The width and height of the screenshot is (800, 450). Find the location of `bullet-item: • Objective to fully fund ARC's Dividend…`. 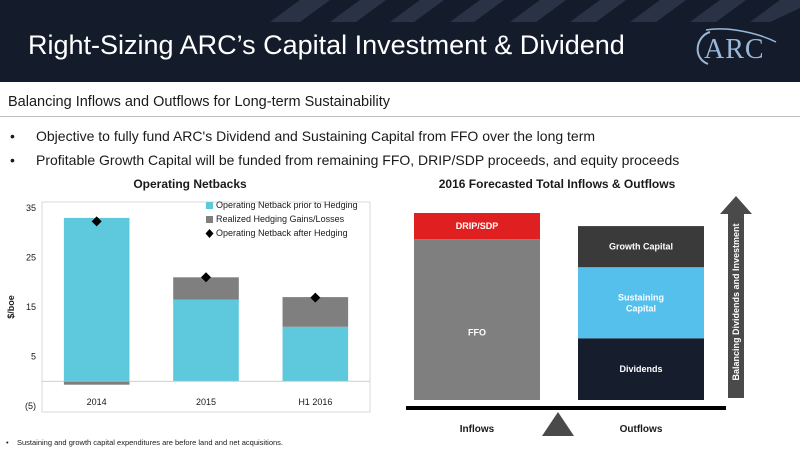

bullet-item: • Objective to fully fund ARC's Dividend… is located at coordinates (398, 136).